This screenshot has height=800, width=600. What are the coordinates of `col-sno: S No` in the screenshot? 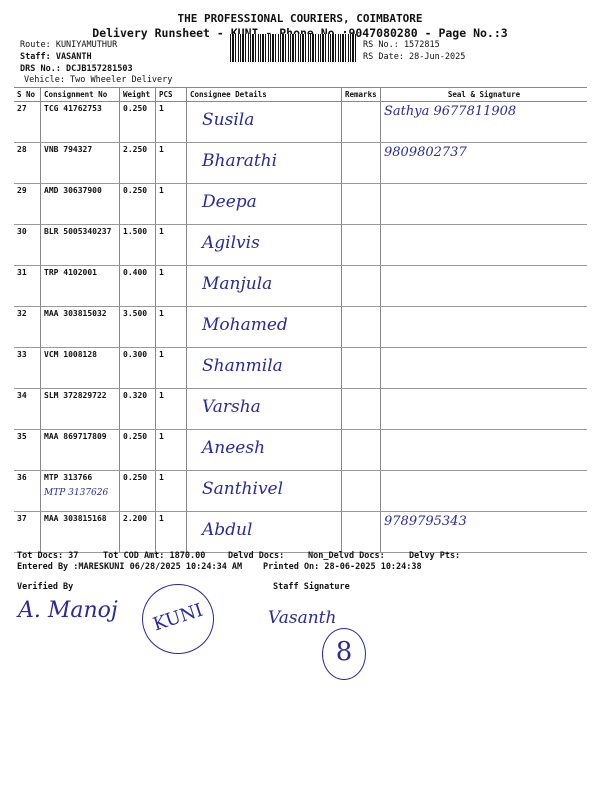 It's located at (27, 94).